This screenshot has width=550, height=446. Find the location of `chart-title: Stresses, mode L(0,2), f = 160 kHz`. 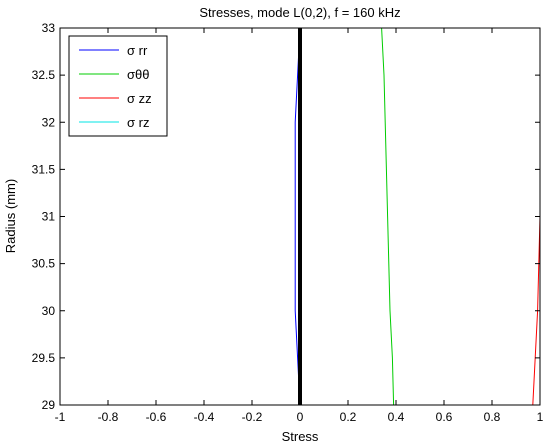

chart-title: Stresses, mode L(0,2), f = 160 kHz is located at coordinates (299, 12).